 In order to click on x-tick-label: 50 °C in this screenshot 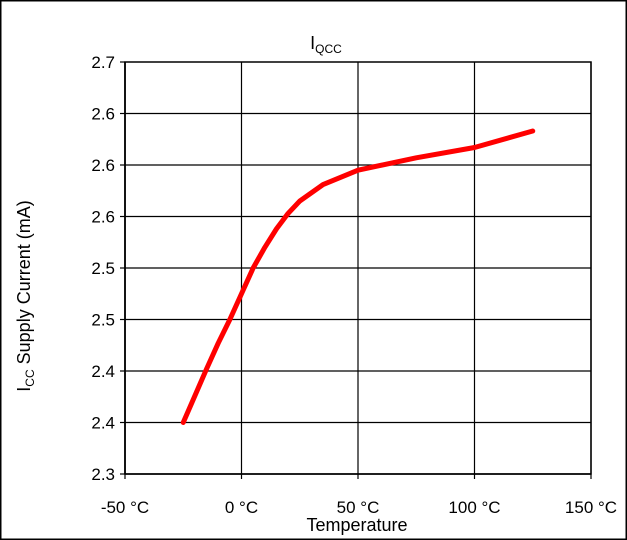, I will do `click(358, 507)`.